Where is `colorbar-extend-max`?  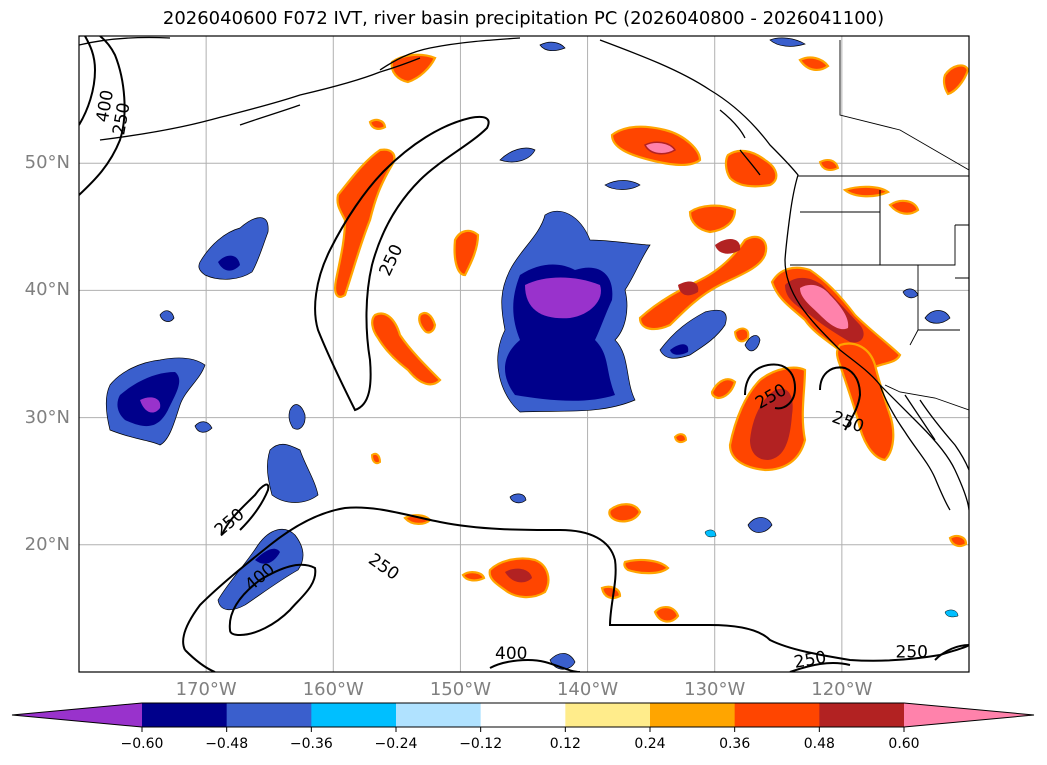
colorbar-extend-max is located at coordinates (969, 715).